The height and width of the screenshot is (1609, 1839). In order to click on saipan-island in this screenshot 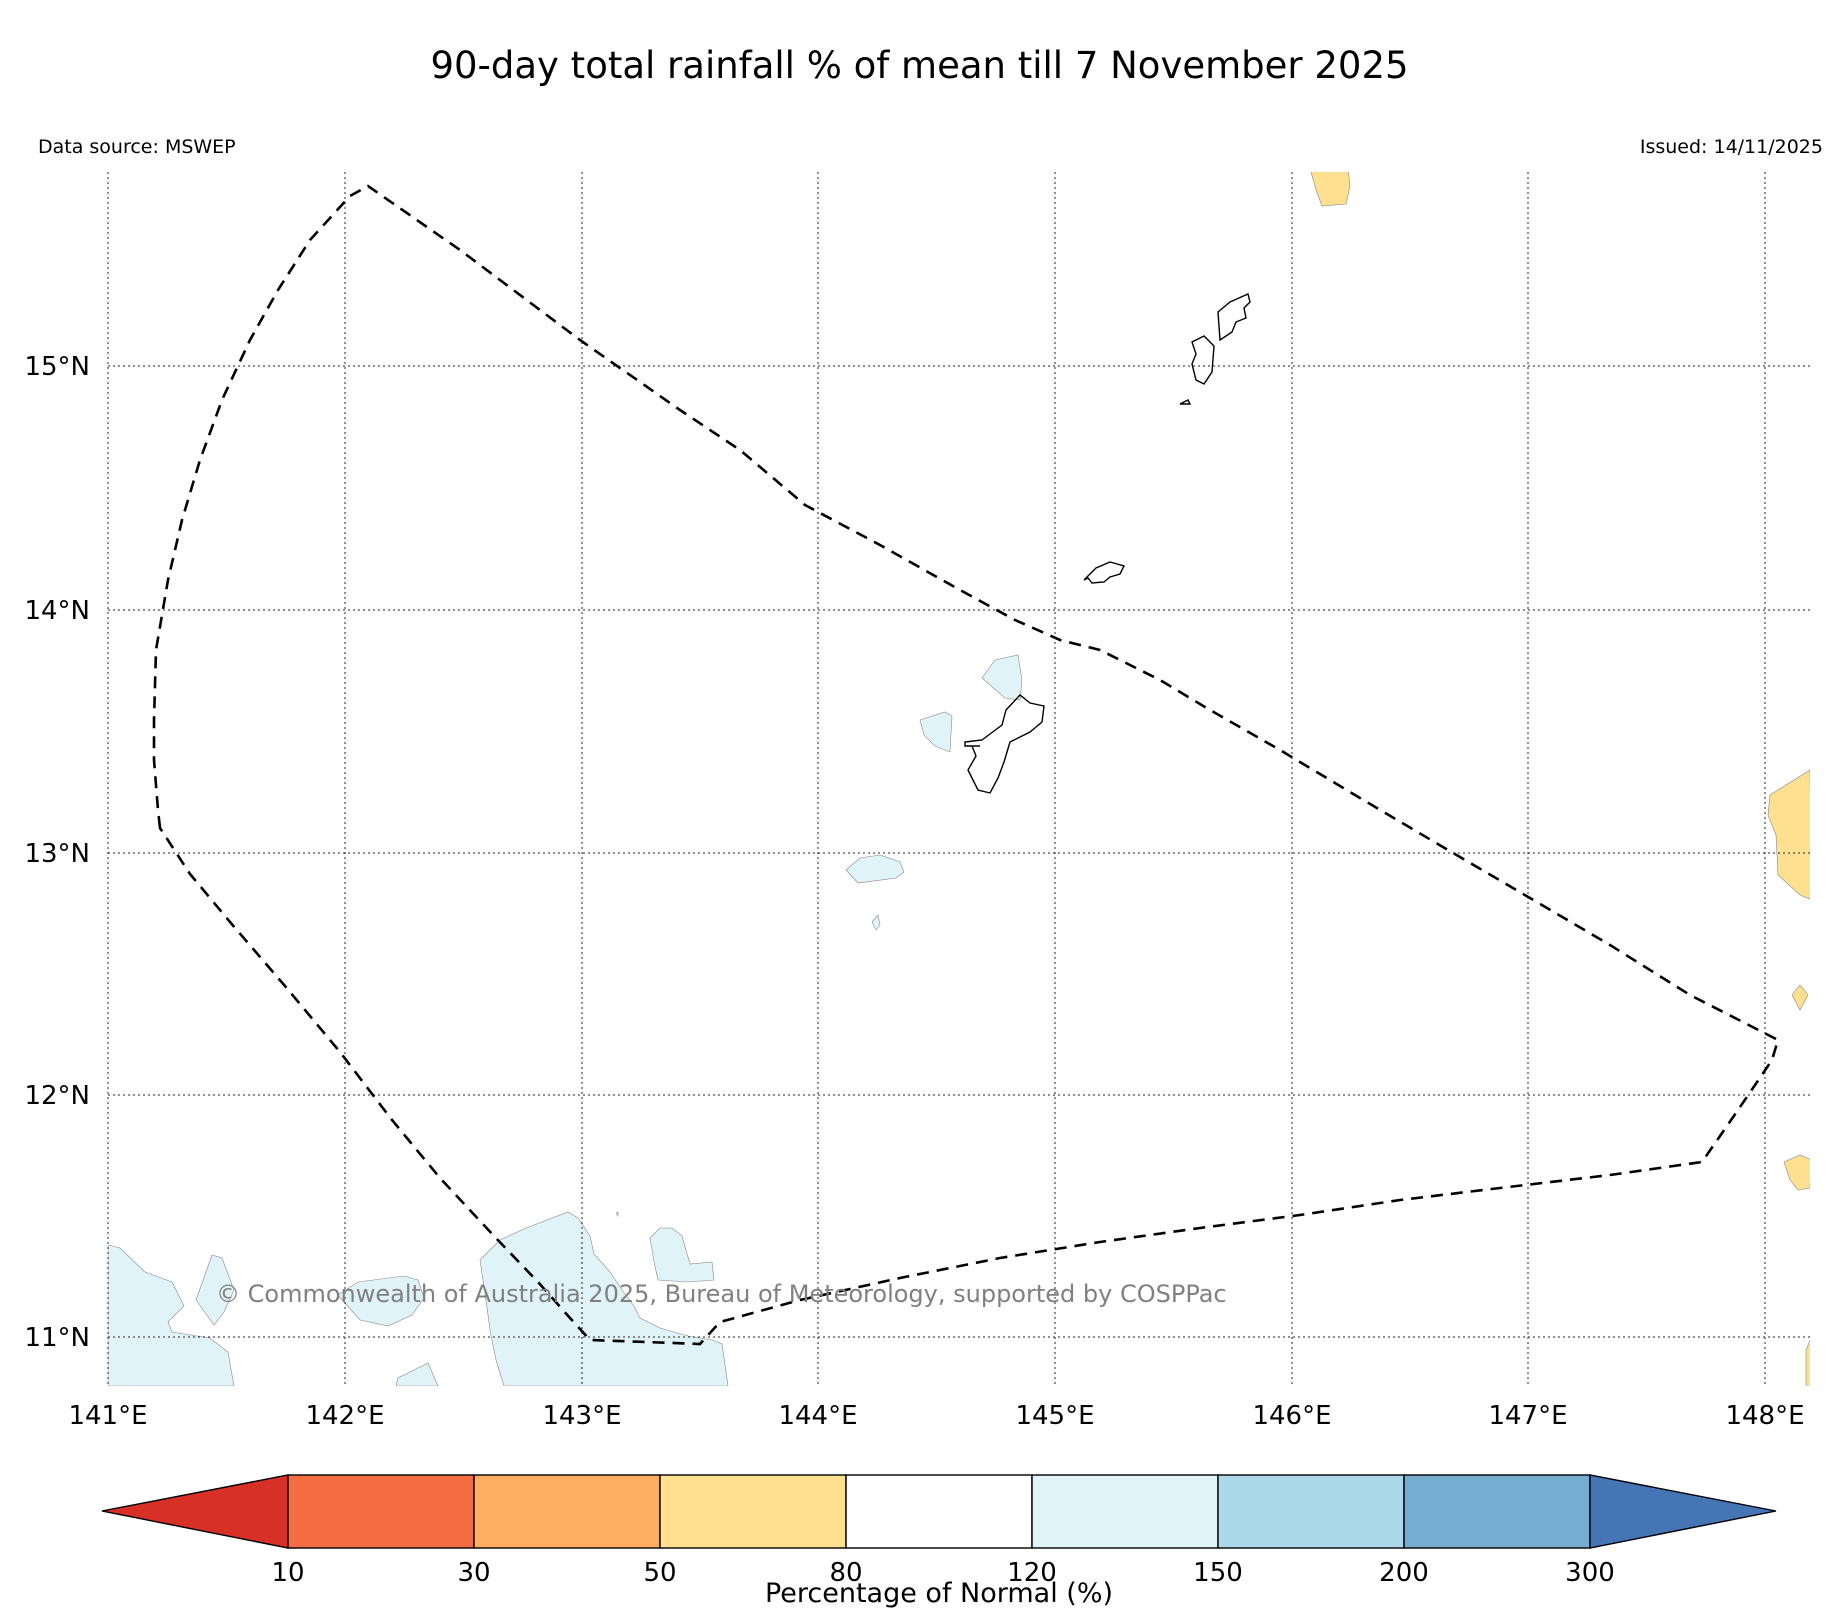, I will do `click(1234, 317)`.